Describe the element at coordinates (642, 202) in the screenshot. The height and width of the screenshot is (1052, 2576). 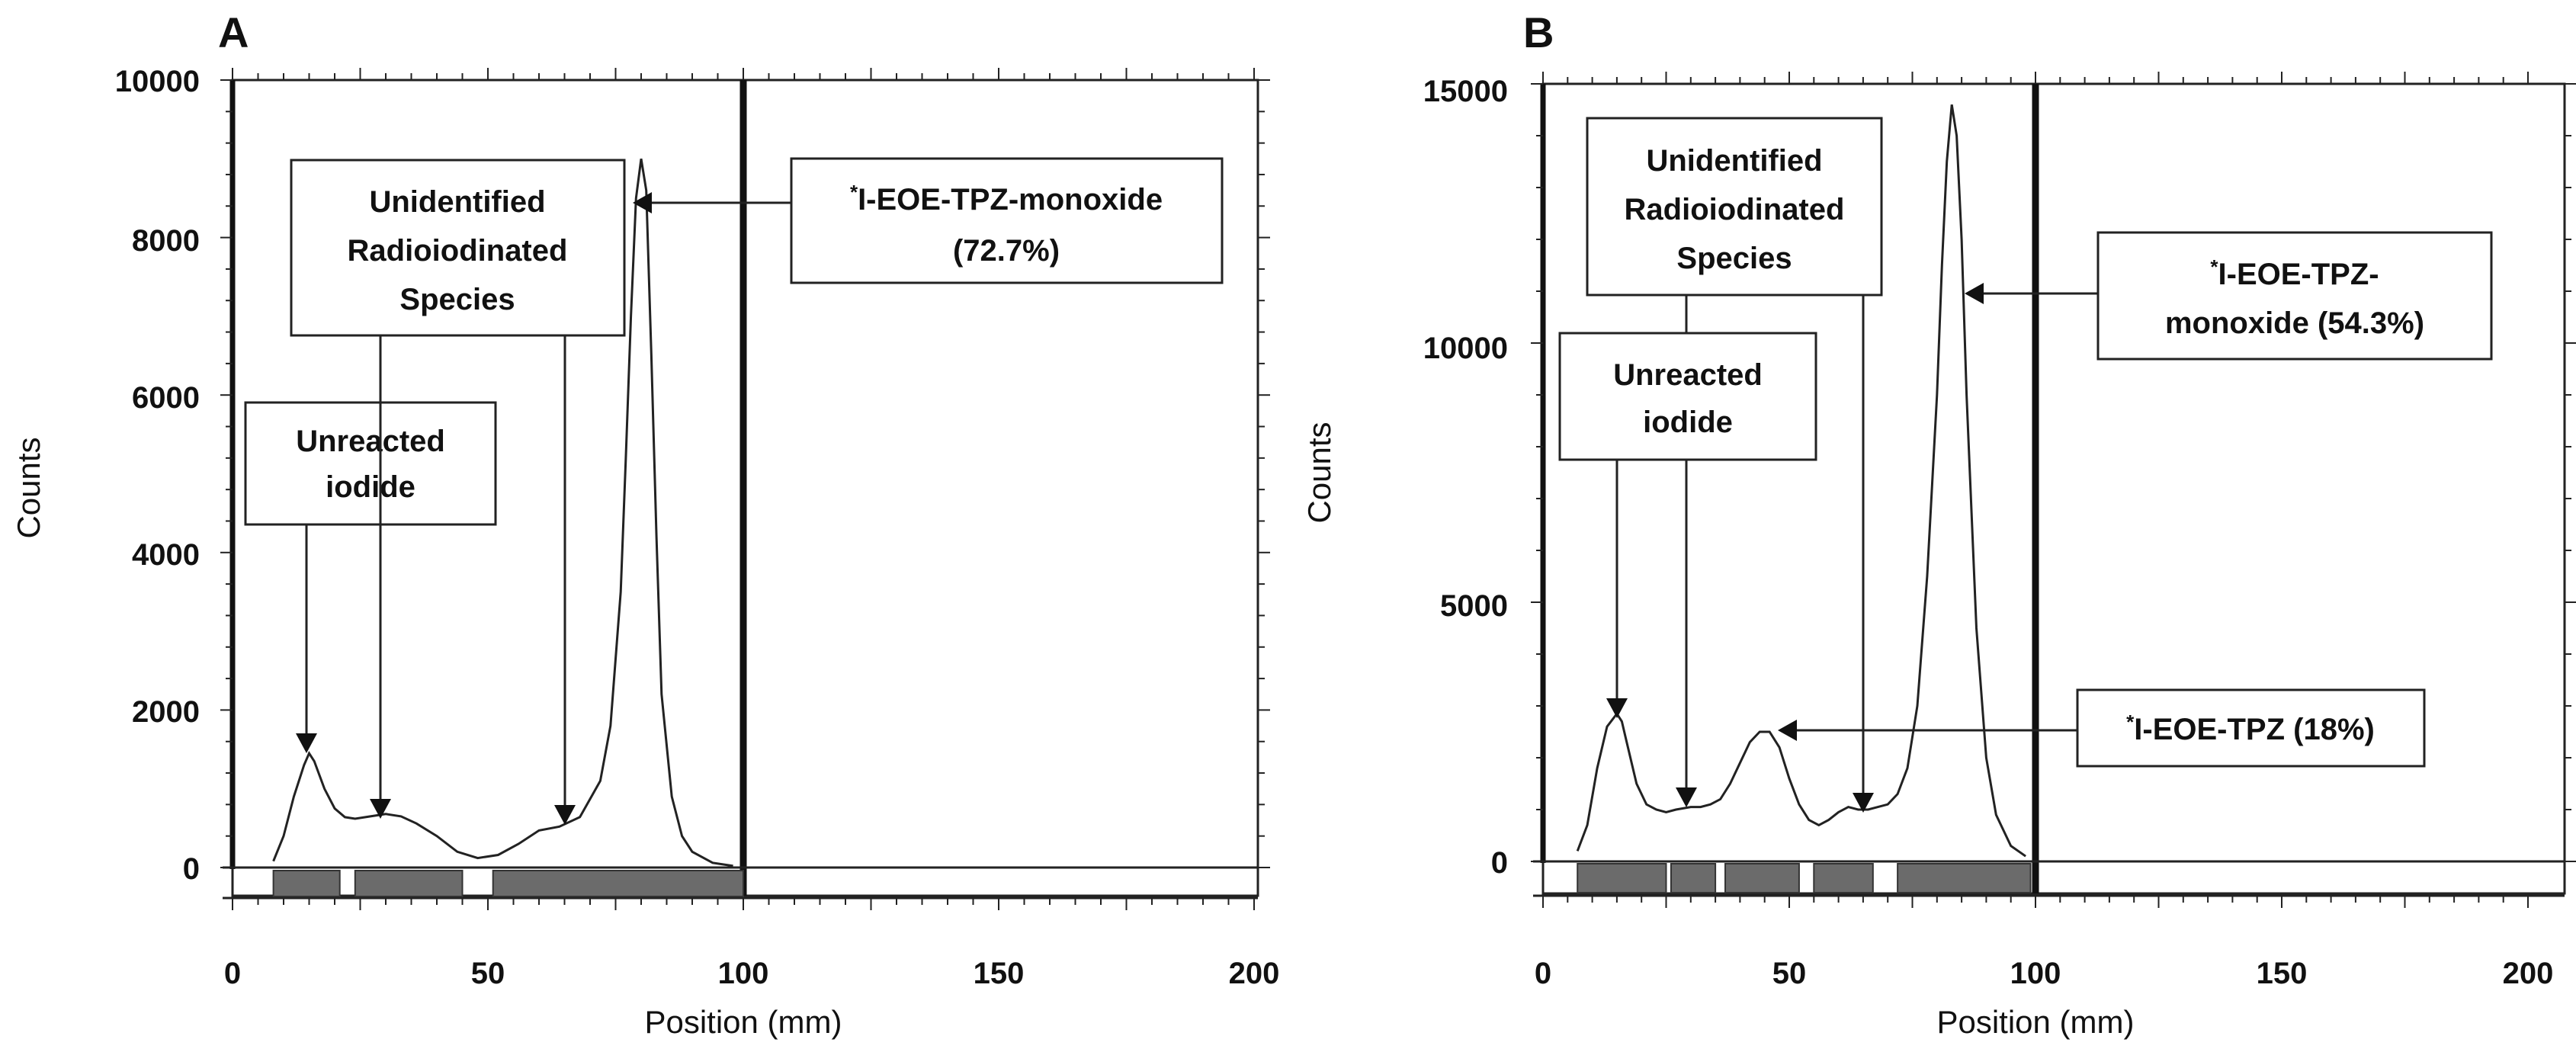
I see `panel-a-arrow-monoxide` at that location.